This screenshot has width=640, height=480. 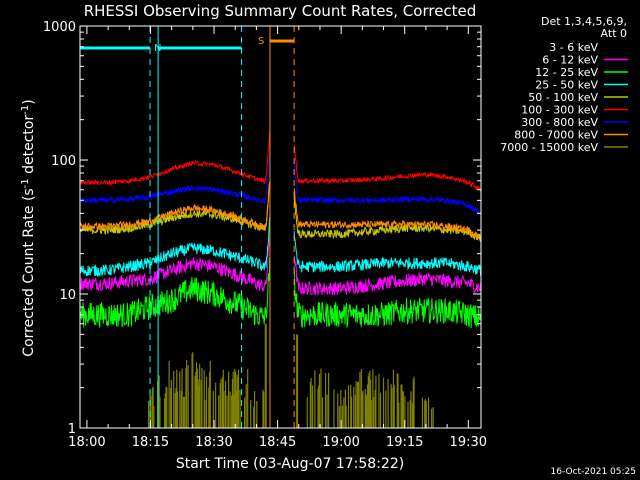 What do you see at coordinates (549, 147) in the screenshot?
I see `legend-label: 7000 - 15000 keV` at bounding box center [549, 147].